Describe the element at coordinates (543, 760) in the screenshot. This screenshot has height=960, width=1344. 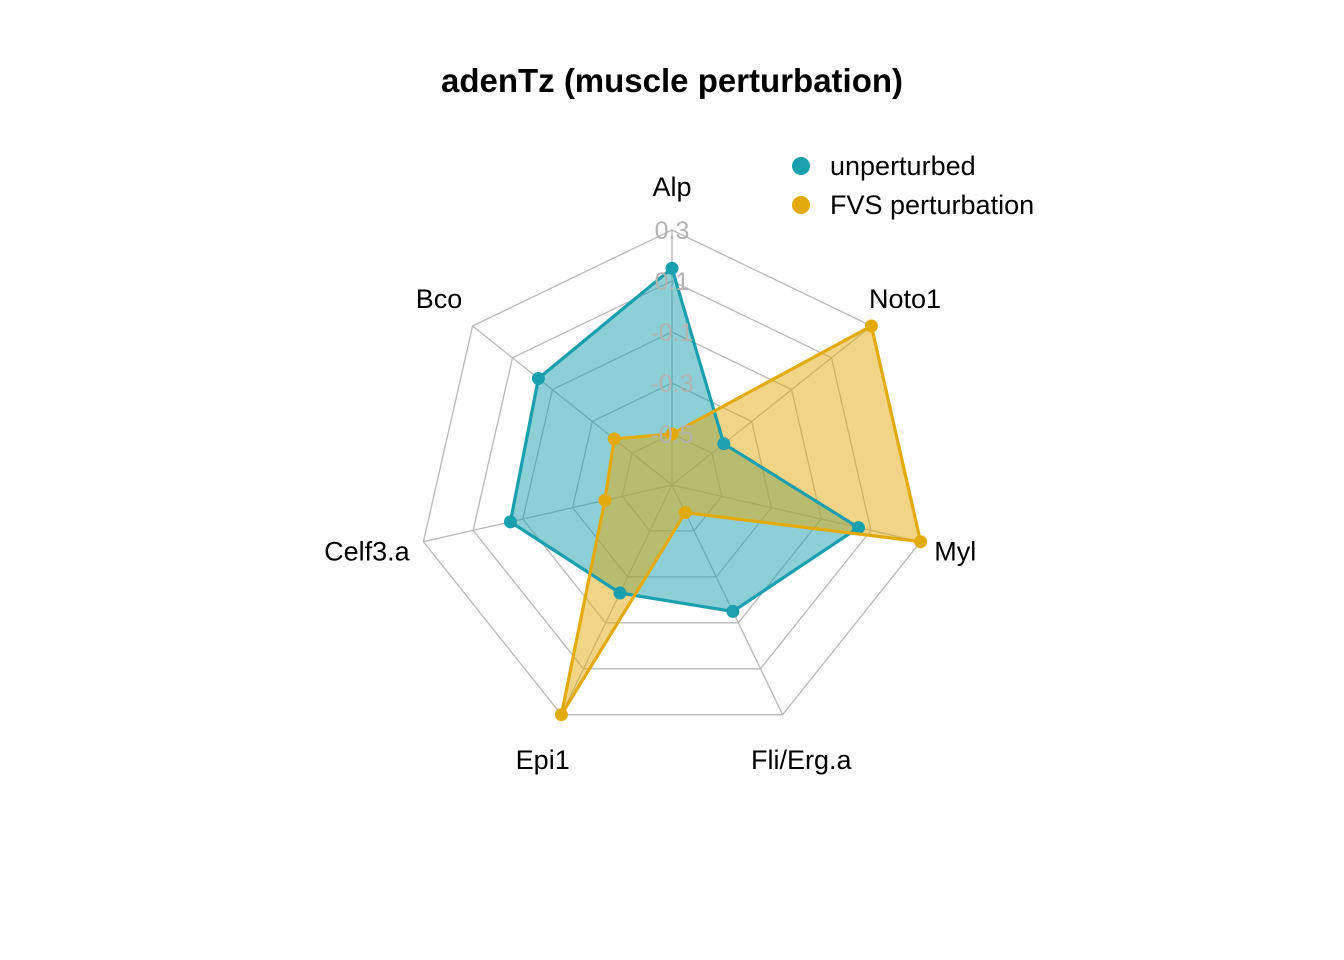
I see `axis-label: Epi1` at that location.